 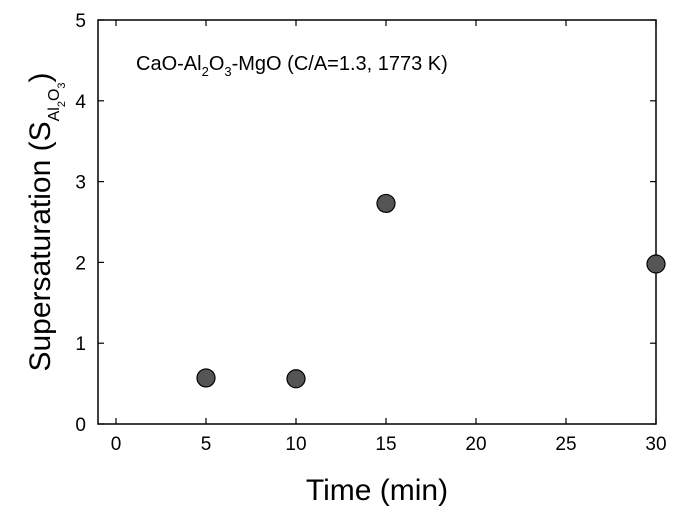 What do you see at coordinates (80, 263) in the screenshot?
I see `y-tick-label: 2` at bounding box center [80, 263].